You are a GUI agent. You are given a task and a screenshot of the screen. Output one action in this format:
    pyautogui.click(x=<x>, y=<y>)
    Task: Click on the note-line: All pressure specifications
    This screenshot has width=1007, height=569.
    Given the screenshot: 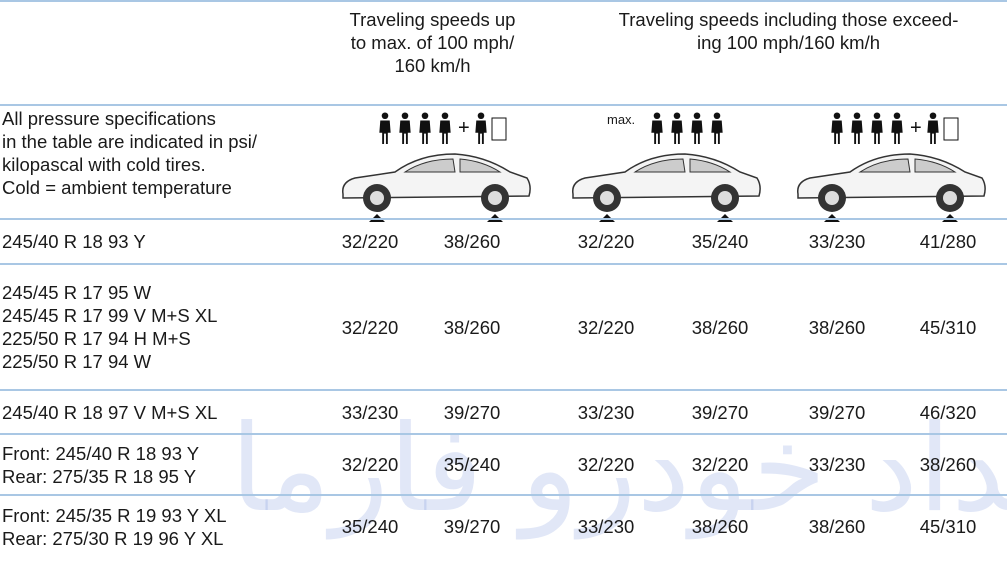 What is the action you would take?
    pyautogui.click(x=109, y=118)
    